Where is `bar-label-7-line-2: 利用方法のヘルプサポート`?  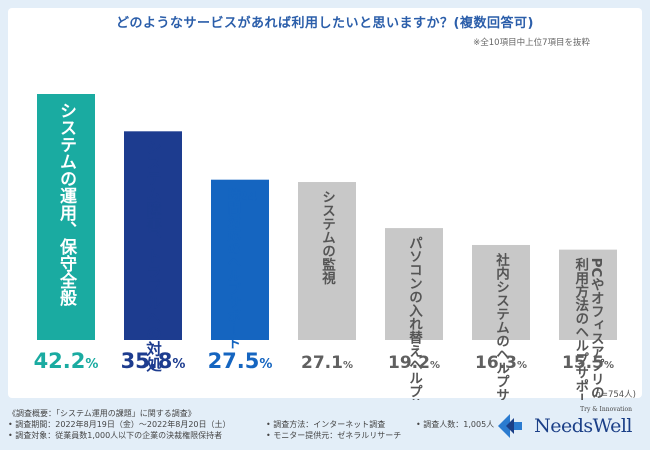 bar-label-7-line-2: 利用方法のヘルプサポート is located at coordinates (580, 328).